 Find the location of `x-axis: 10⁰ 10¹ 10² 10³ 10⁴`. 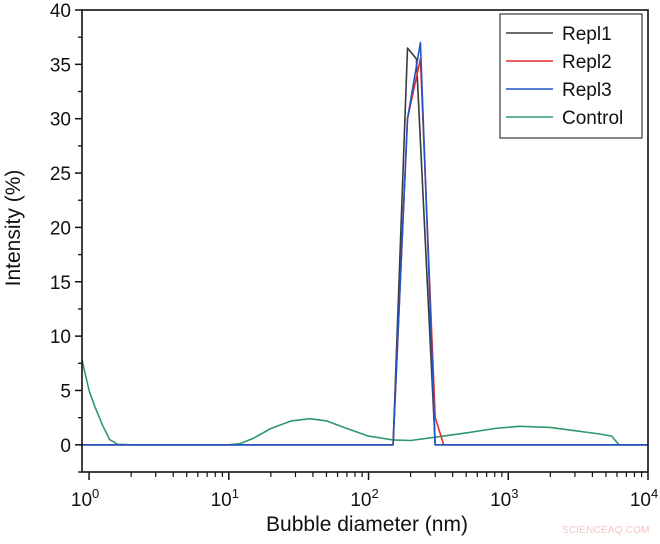

x-axis: 10⁰ 10¹ 10² 10³ 10⁴ is located at coordinates (364, 491).